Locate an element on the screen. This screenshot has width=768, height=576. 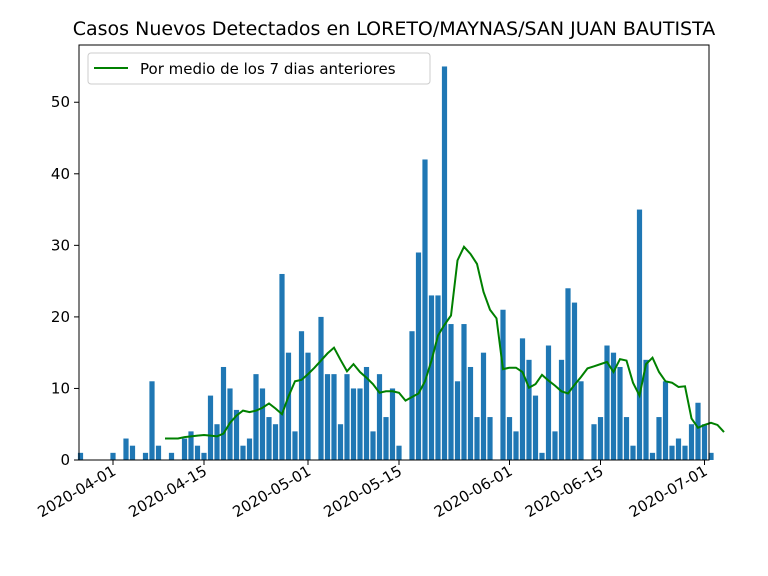
y-tick-label: 50 is located at coordinates (60, 102).